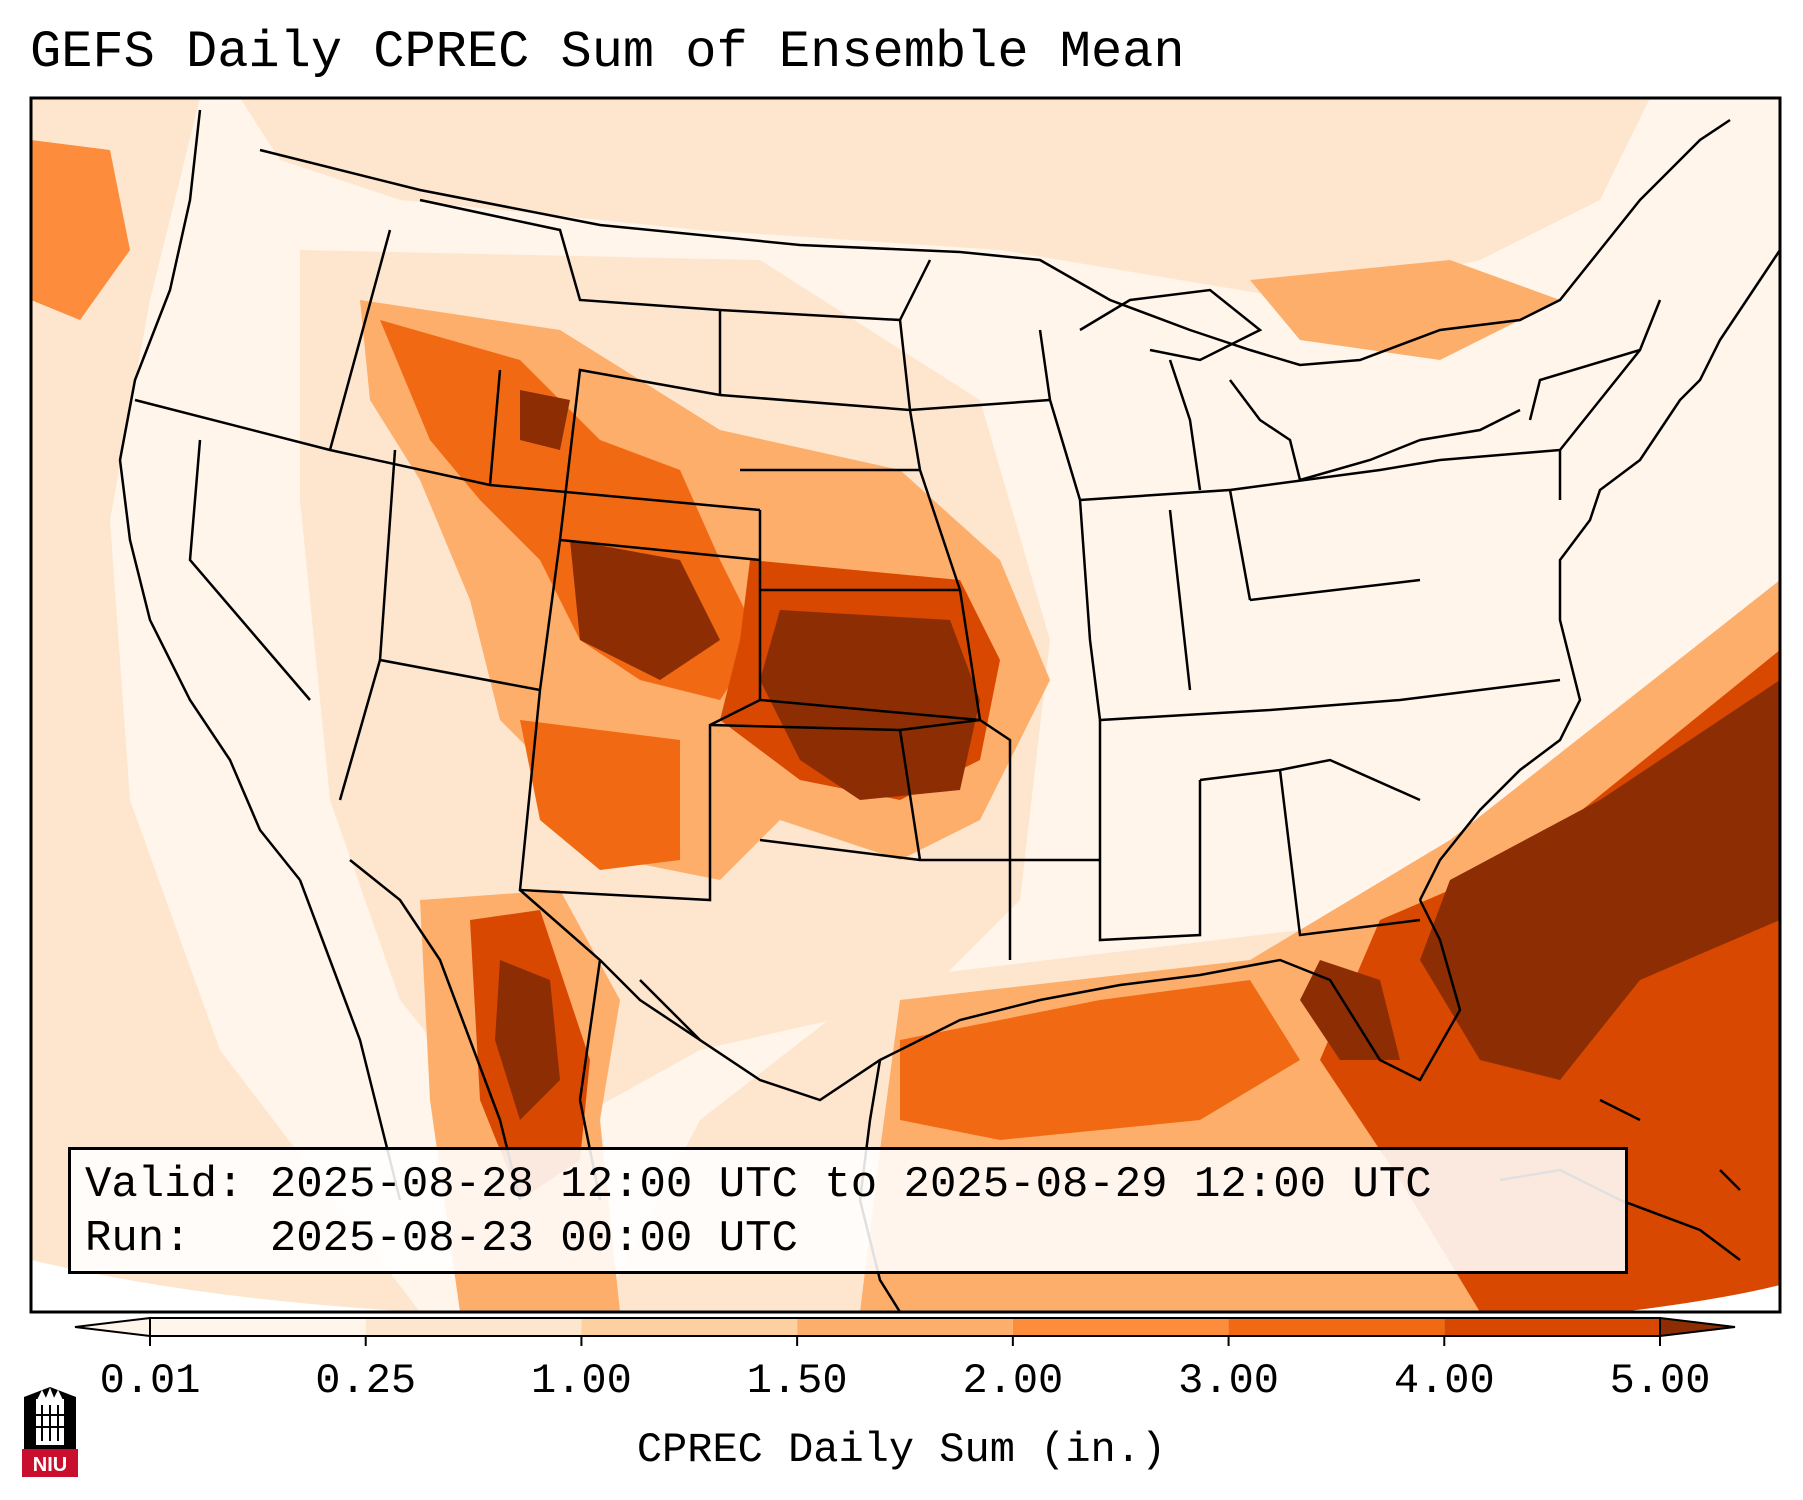 The width and height of the screenshot is (1803, 1500). I want to click on run-value: 2025-08-23 00:00 UTC, so click(533, 1239).